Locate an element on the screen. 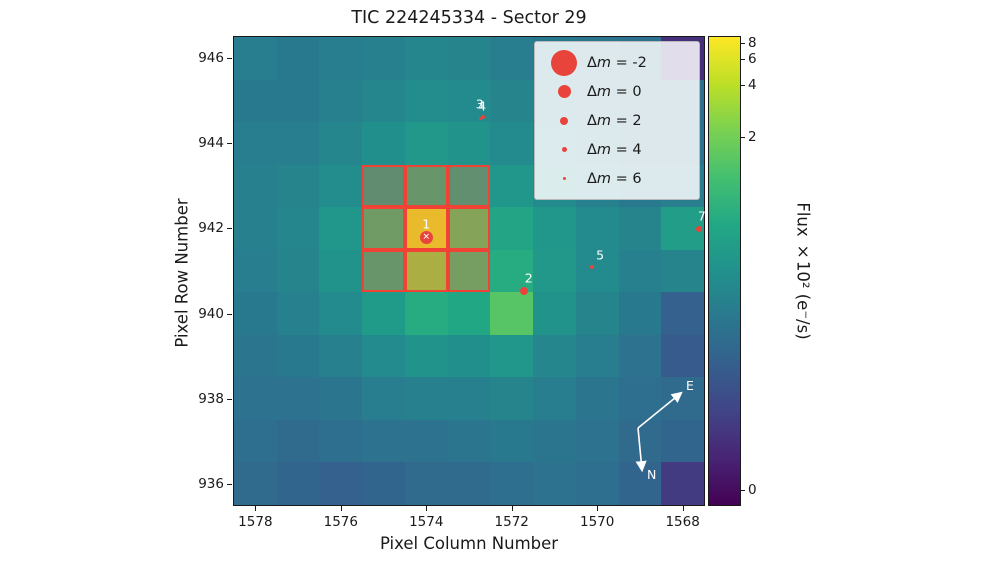  y-tick-label: 936 is located at coordinates (211, 483).